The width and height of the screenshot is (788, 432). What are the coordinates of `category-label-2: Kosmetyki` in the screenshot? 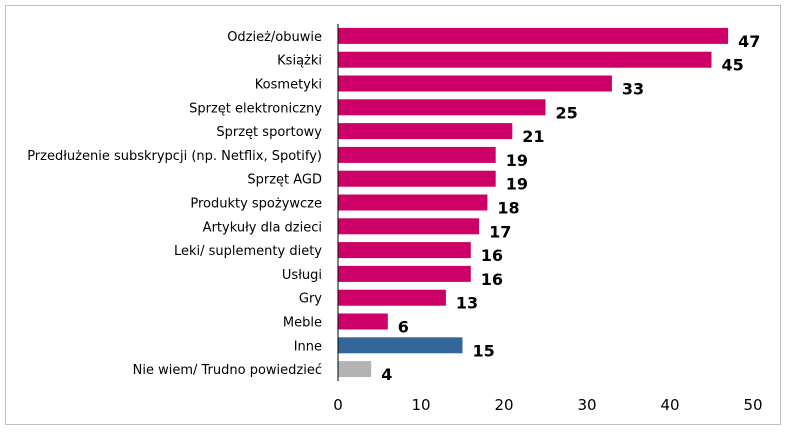 It's located at (288, 85).